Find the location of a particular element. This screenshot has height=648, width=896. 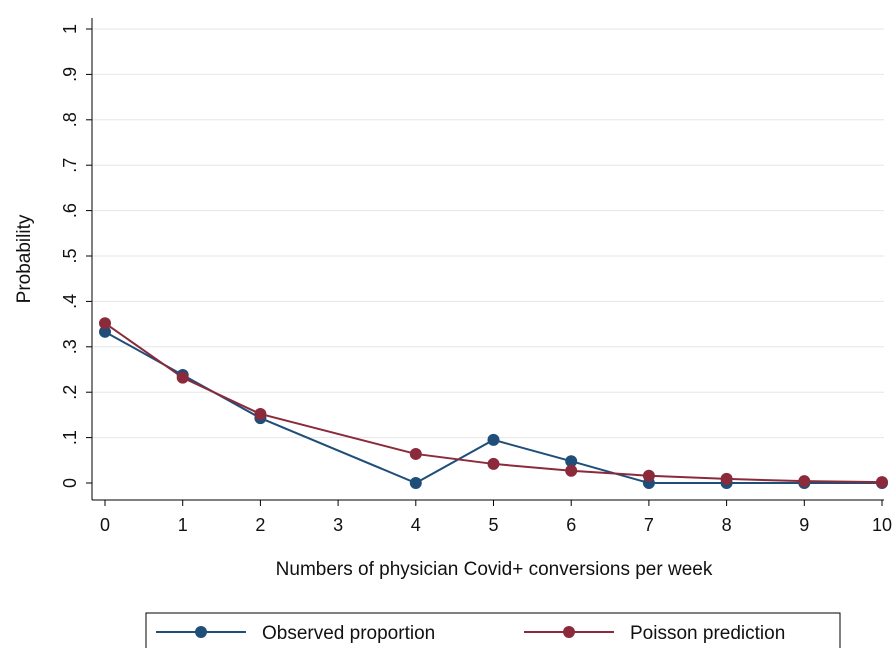

y-axis-title: Probability is located at coordinates (24, 258).